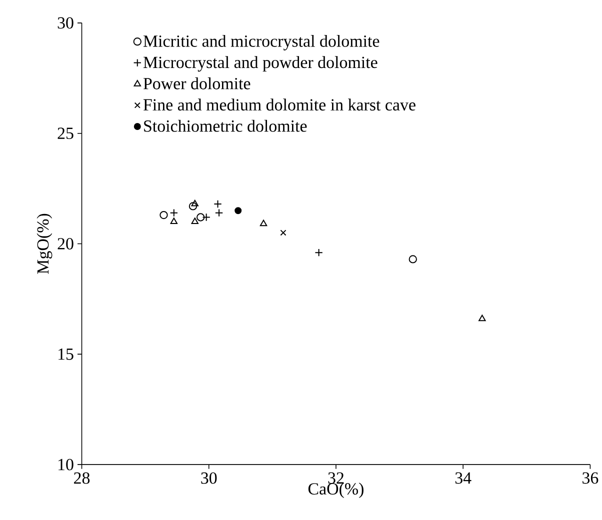 Image resolution: width=602 pixels, height=520 pixels. Describe the element at coordinates (66, 244) in the screenshot. I see `y-tick-label: 20` at that location.